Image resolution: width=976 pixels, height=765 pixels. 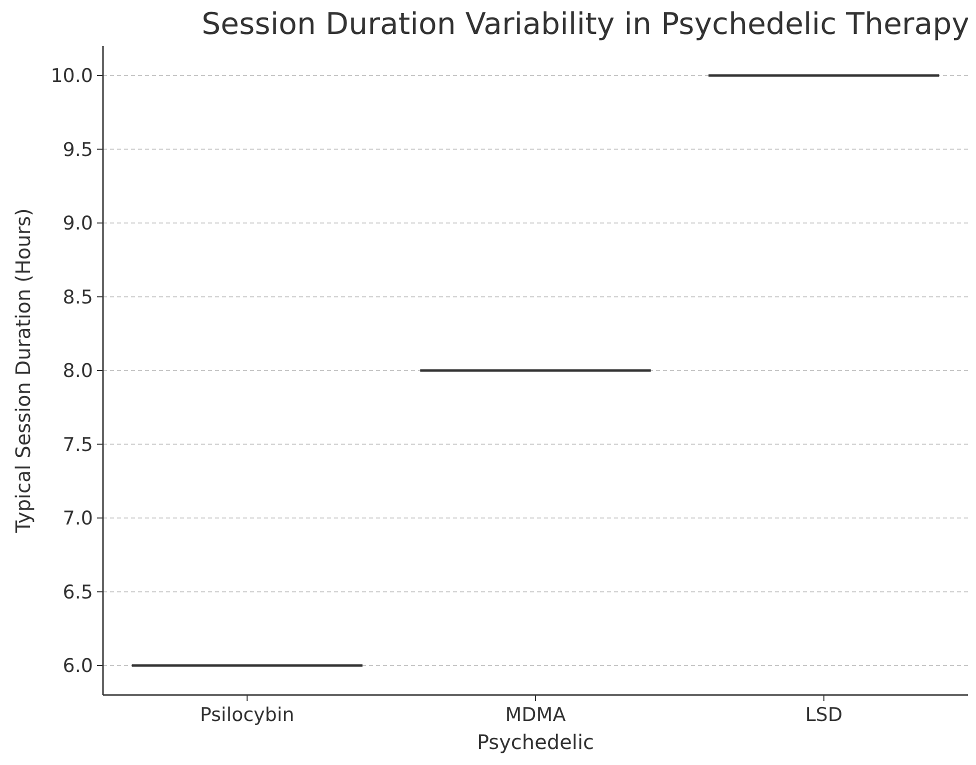 I want to click on x-tick-label: Psilocybin, so click(x=247, y=715).